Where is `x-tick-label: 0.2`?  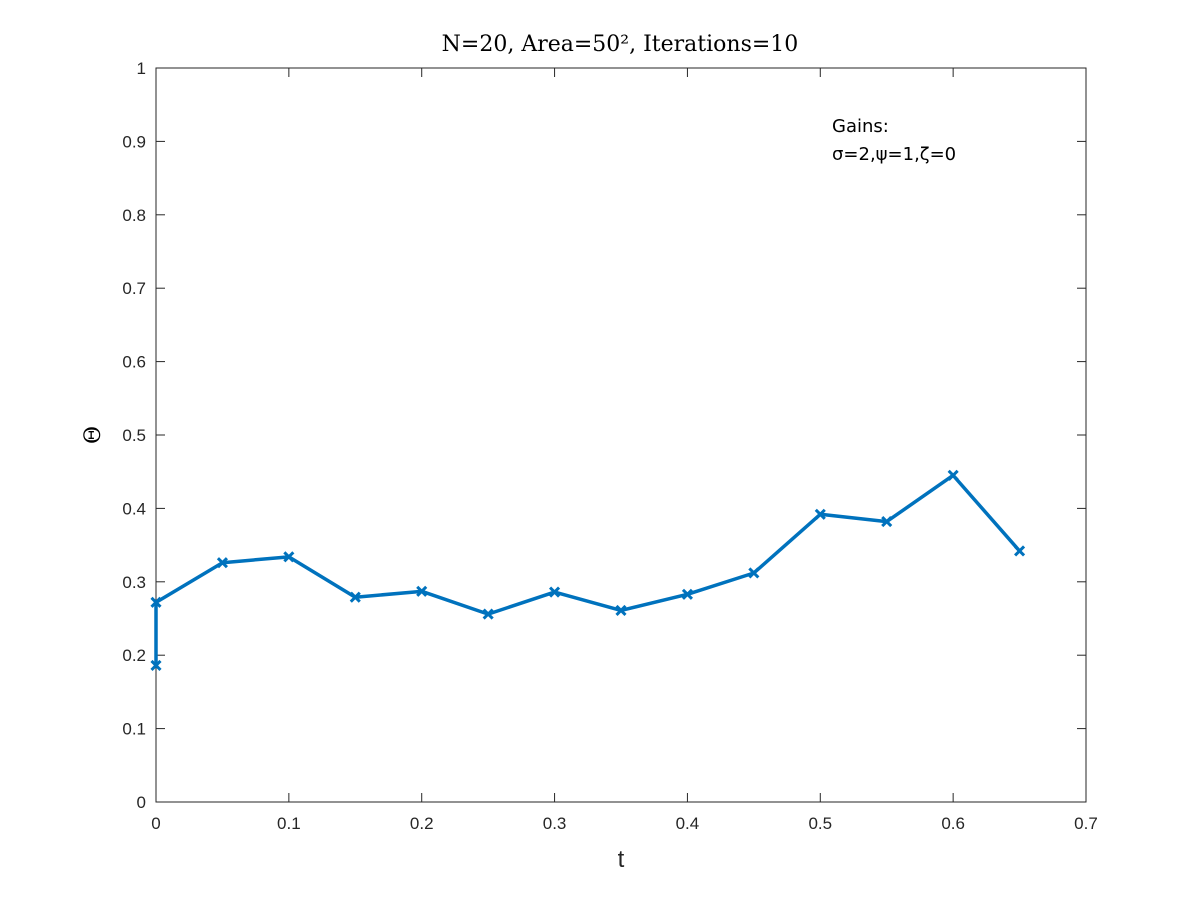
x-tick-label: 0.2 is located at coordinates (422, 823).